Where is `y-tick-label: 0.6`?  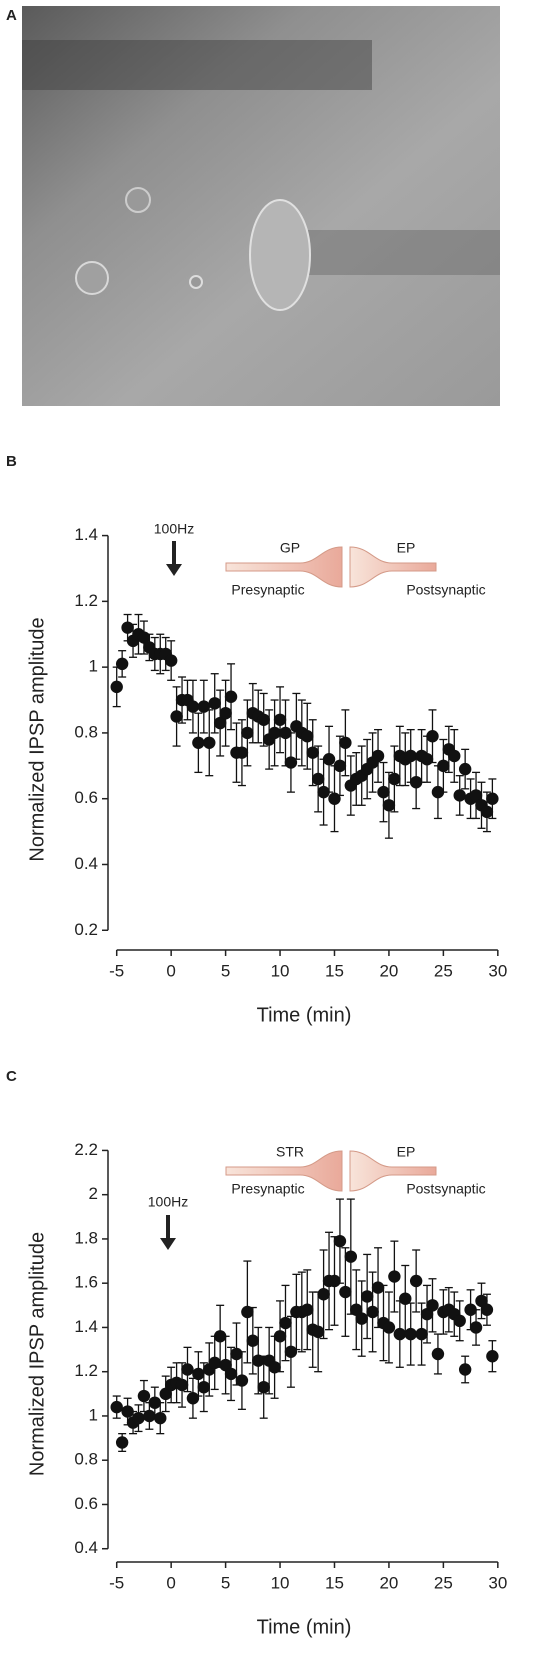
y-tick-label: 0.6 is located at coordinates (86, 797).